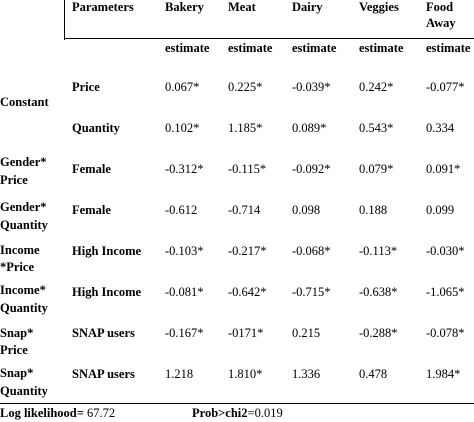  Describe the element at coordinates (184, 333) in the screenshot. I see `value-sp-bakery: -0.167*` at that location.